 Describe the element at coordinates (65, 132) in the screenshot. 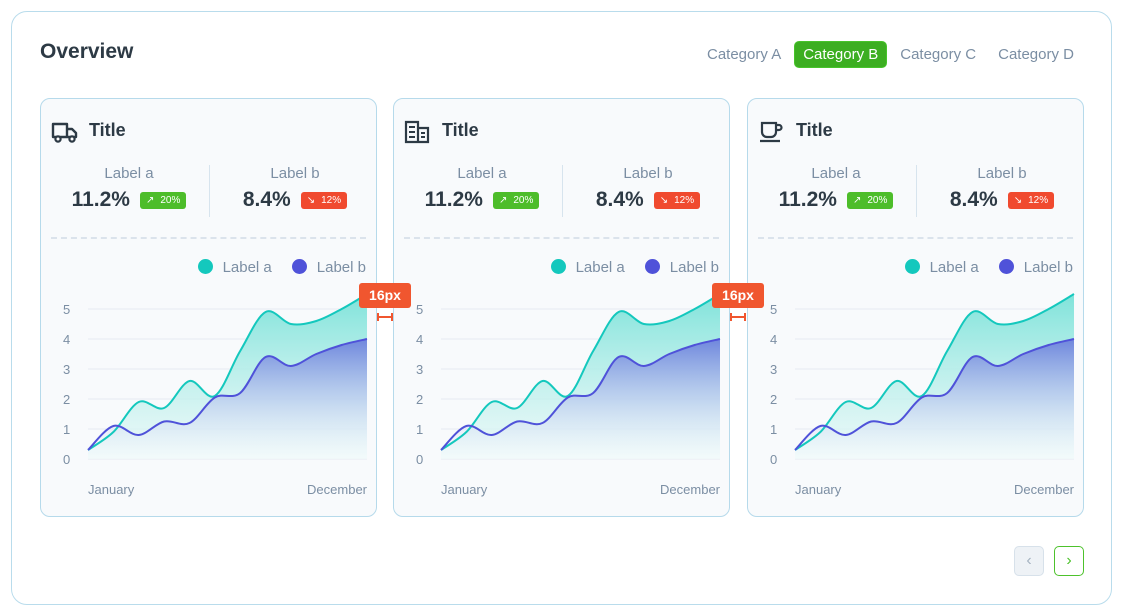

I see `truck-icon` at that location.